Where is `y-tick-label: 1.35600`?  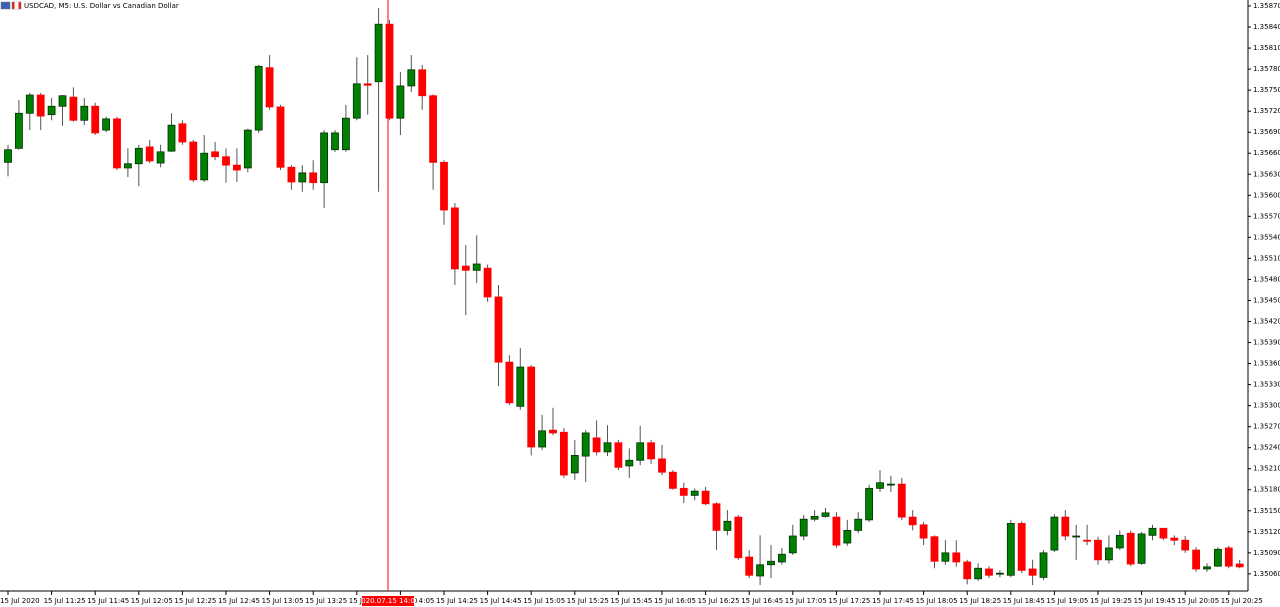
y-tick-label: 1.35600 is located at coordinates (1266, 195).